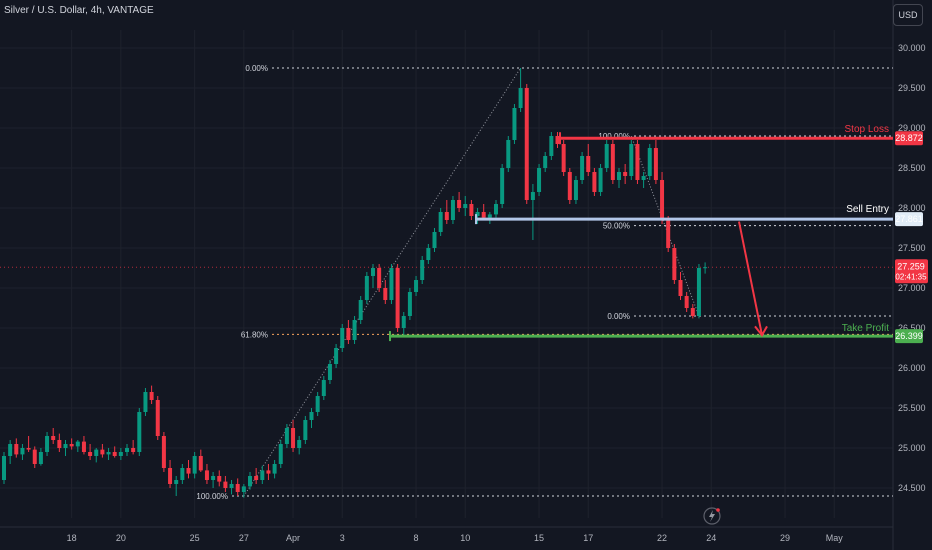 The width and height of the screenshot is (932, 550). I want to click on chart-title: Silver / U.S. Dollar, 4h, VANTAGE, so click(79, 10).